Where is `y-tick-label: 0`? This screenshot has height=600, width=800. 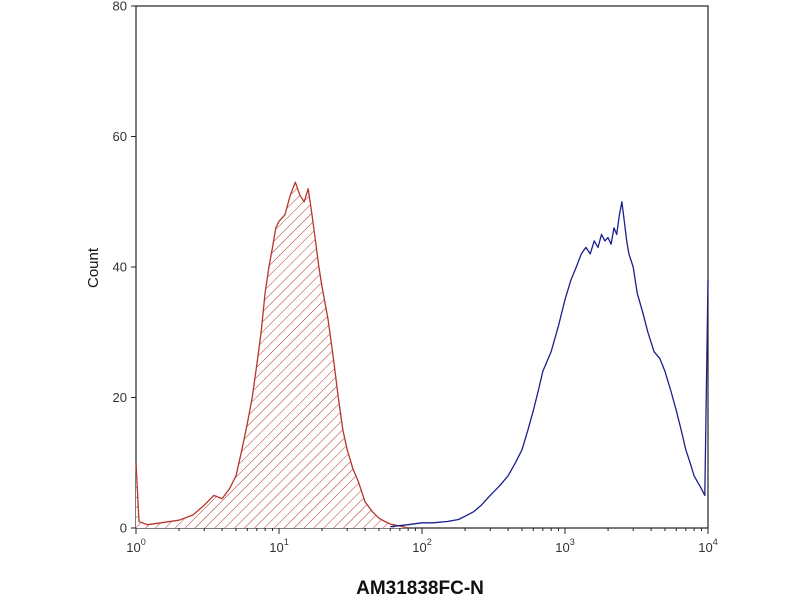 y-tick-label: 0 is located at coordinates (123, 528).